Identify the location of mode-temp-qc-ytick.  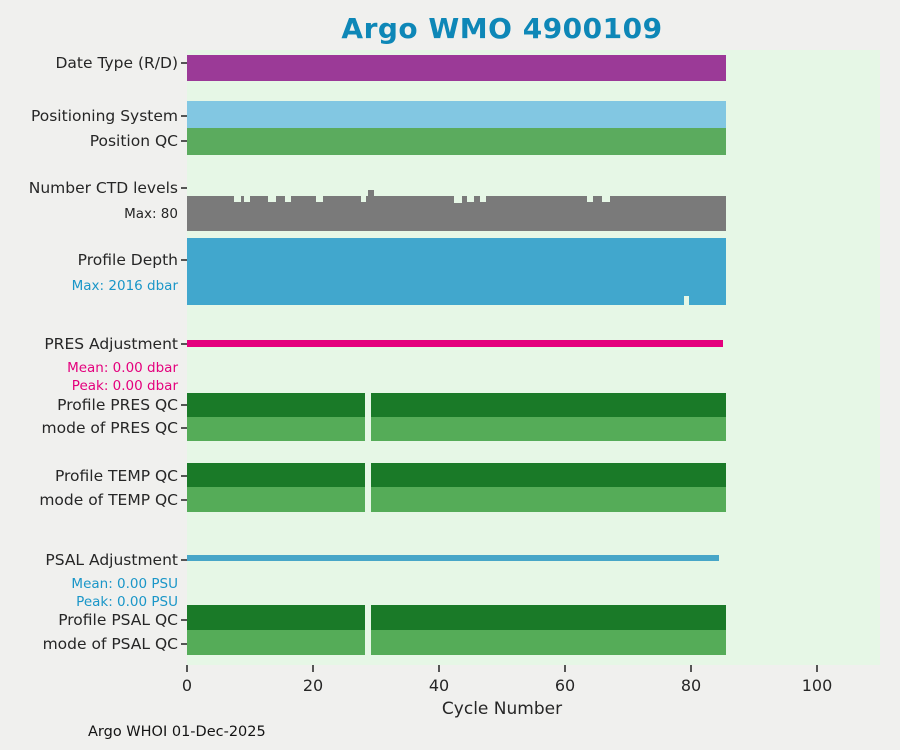
(184, 500).